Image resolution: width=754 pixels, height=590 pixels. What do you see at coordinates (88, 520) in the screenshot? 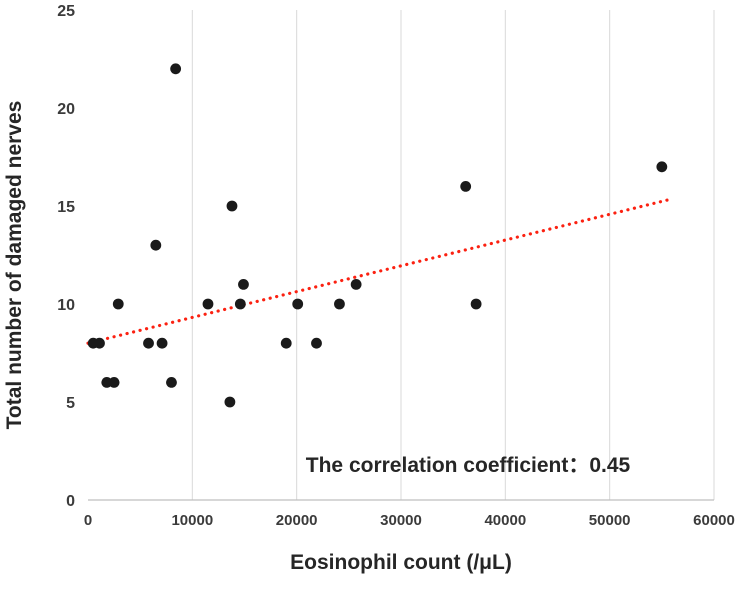
I see `x-tick-label: 0` at bounding box center [88, 520].